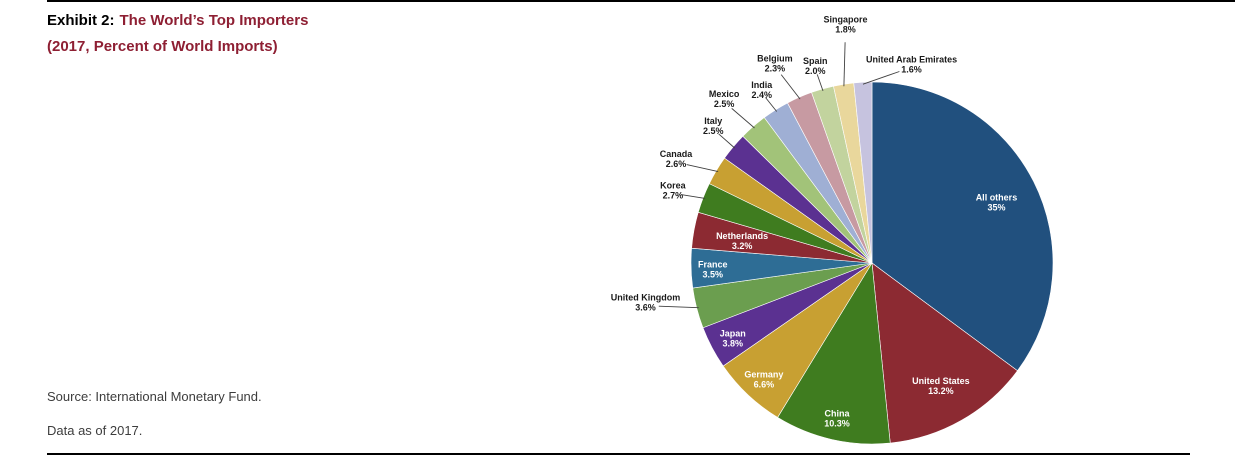 This screenshot has width=1235, height=461. Describe the element at coordinates (727, 141) in the screenshot. I see `leader-line-italy` at that location.